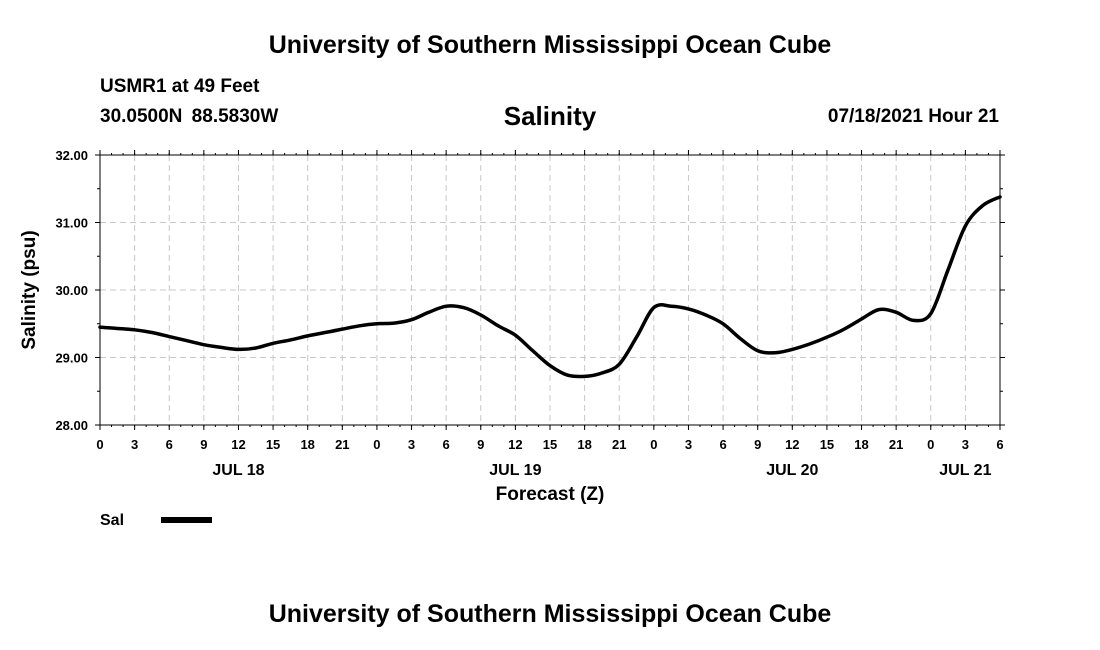  Describe the element at coordinates (189, 116) in the screenshot. I see `coordinates-label: 30.0500N 88.5830W` at that location.